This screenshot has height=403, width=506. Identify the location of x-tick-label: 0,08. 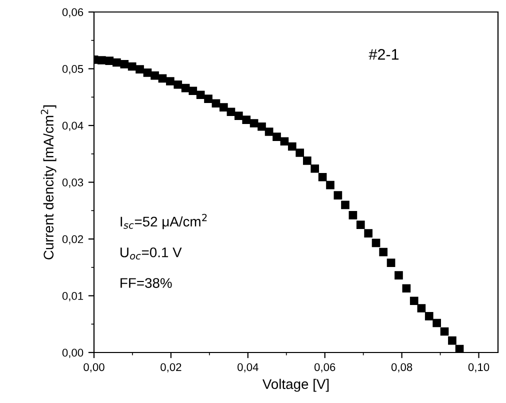
(401, 367).